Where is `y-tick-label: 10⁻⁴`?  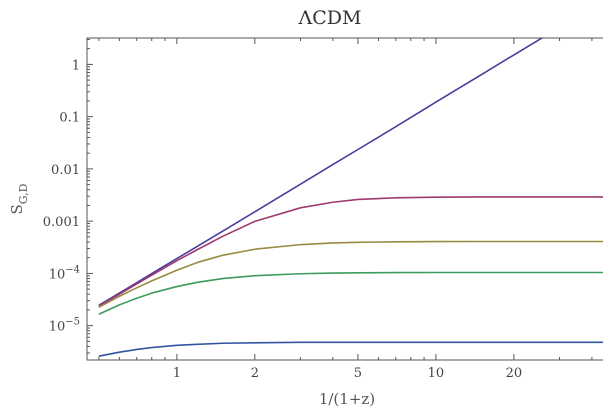 y-tick-label: 10⁻⁴ is located at coordinates (64, 273).